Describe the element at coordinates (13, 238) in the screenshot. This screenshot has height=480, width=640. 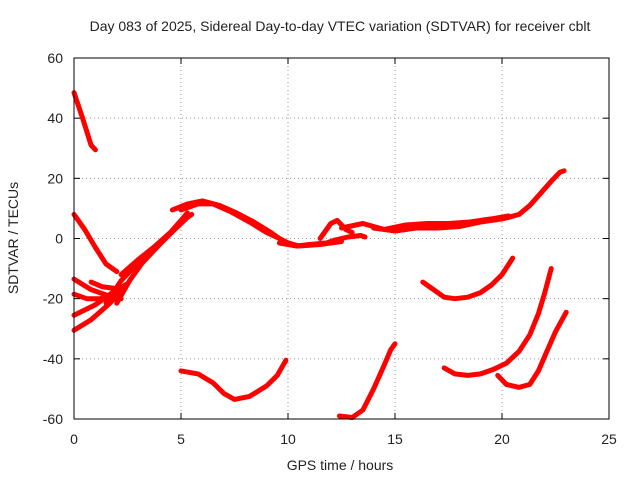
I see `y-axis-label: SDTVAR / TECUs` at that location.